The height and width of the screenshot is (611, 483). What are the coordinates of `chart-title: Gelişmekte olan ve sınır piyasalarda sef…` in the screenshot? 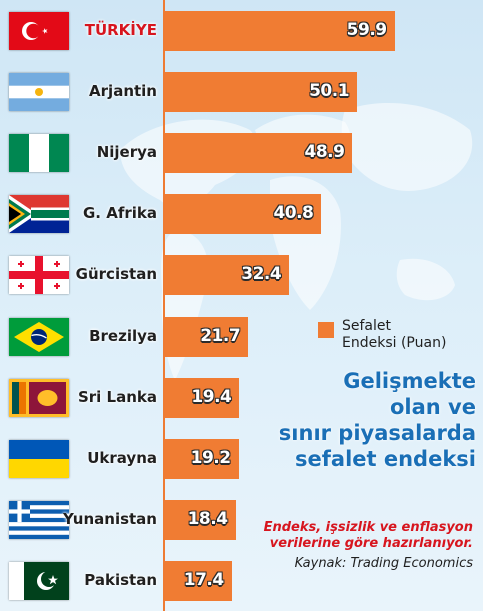 It's located at (358, 420).